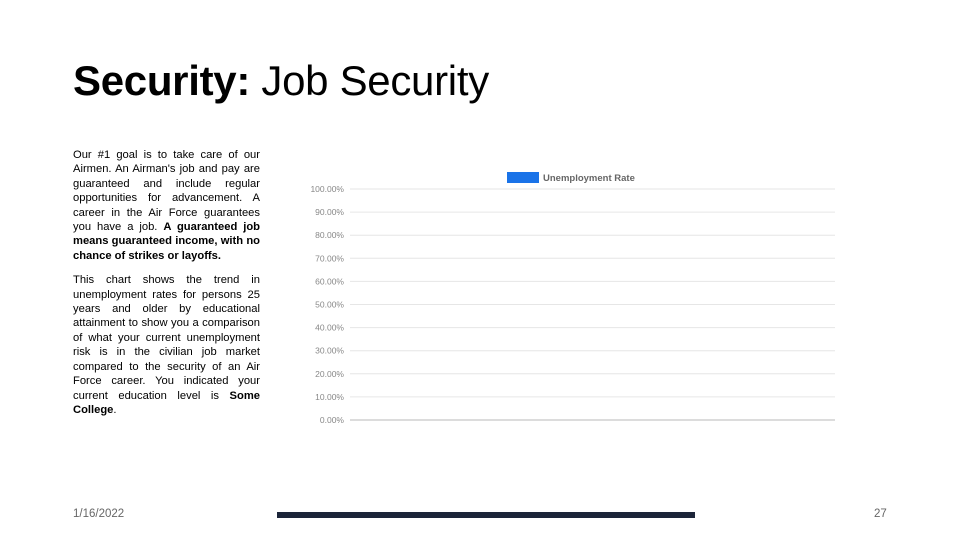 Image resolution: width=960 pixels, height=540 pixels. What do you see at coordinates (166, 402) in the screenshot?
I see `education-level: Some College` at bounding box center [166, 402].